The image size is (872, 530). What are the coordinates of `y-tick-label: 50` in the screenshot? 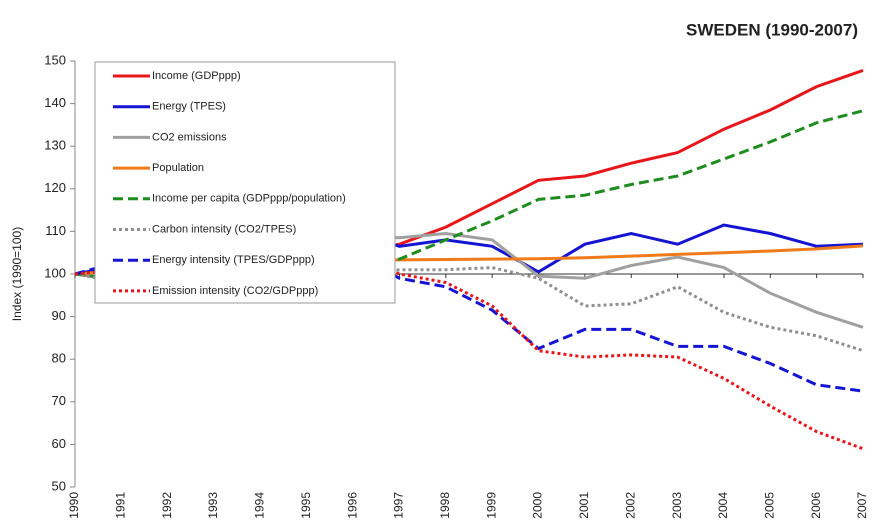 It's located at (59, 485).